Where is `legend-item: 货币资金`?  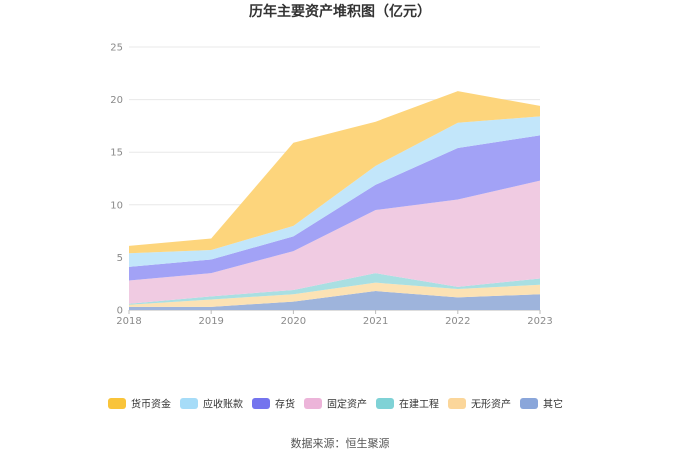 legend-item: 货币资金 is located at coordinates (139, 404).